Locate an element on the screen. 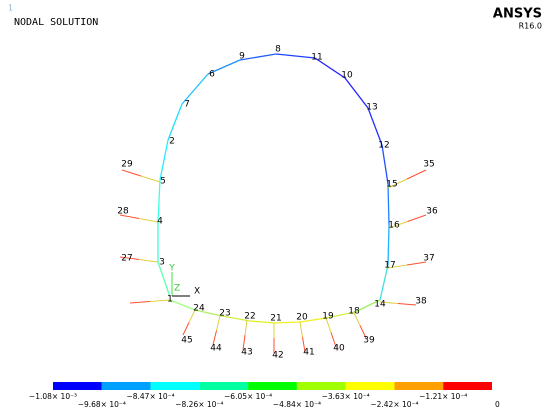  node-label: 3 is located at coordinates (162, 263).